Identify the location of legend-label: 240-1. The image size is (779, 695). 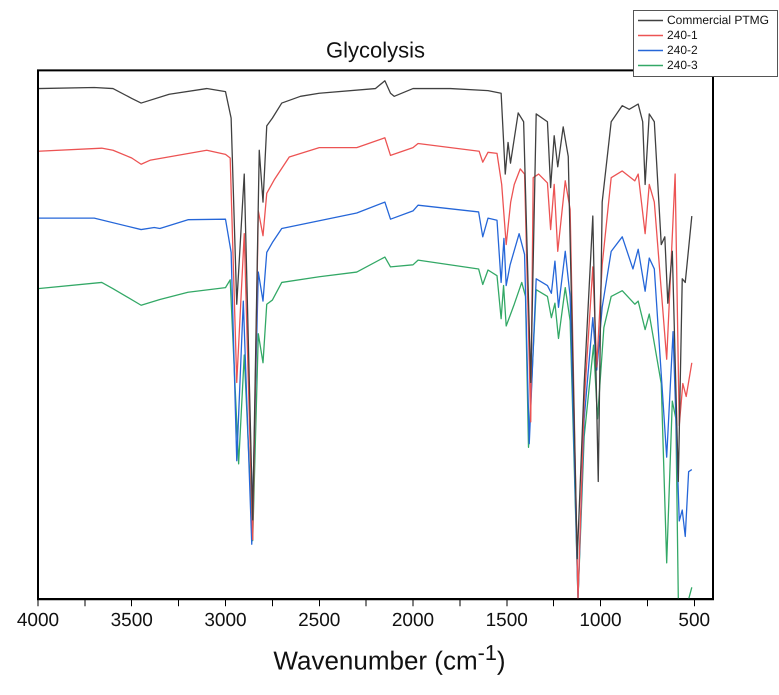
(682, 35).